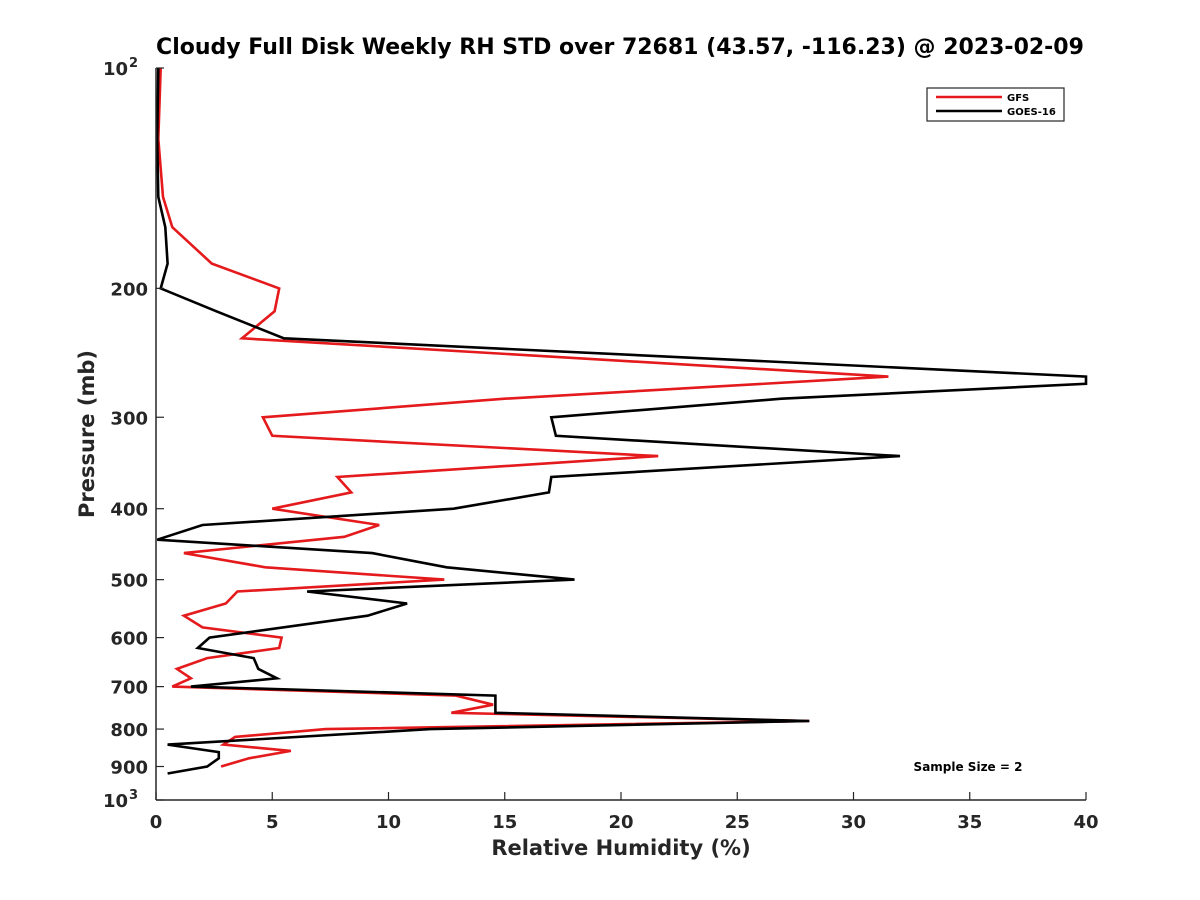 The width and height of the screenshot is (1200, 900). I want to click on legend-label-goes16: GOES-16, so click(1031, 112).